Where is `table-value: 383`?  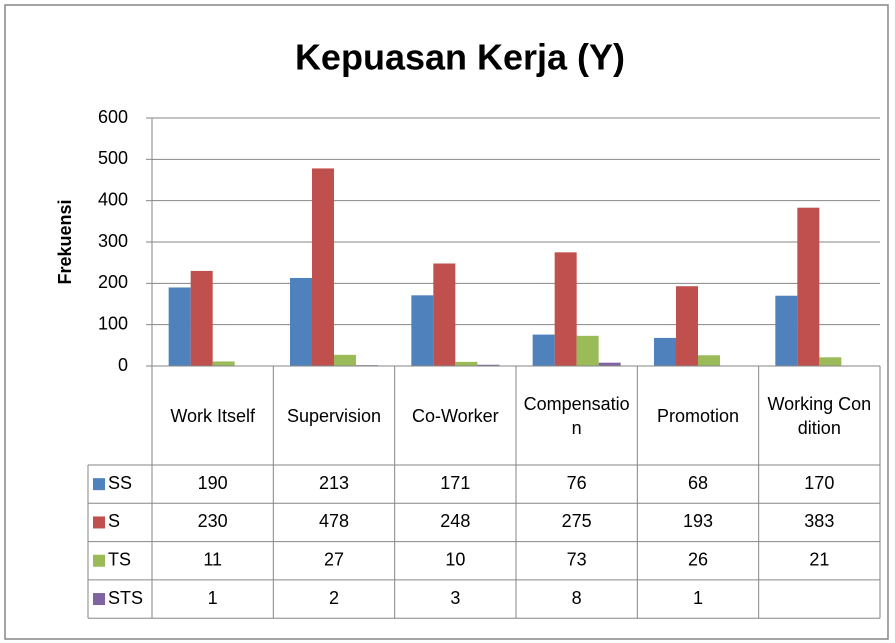 table-value: 383 is located at coordinates (819, 521).